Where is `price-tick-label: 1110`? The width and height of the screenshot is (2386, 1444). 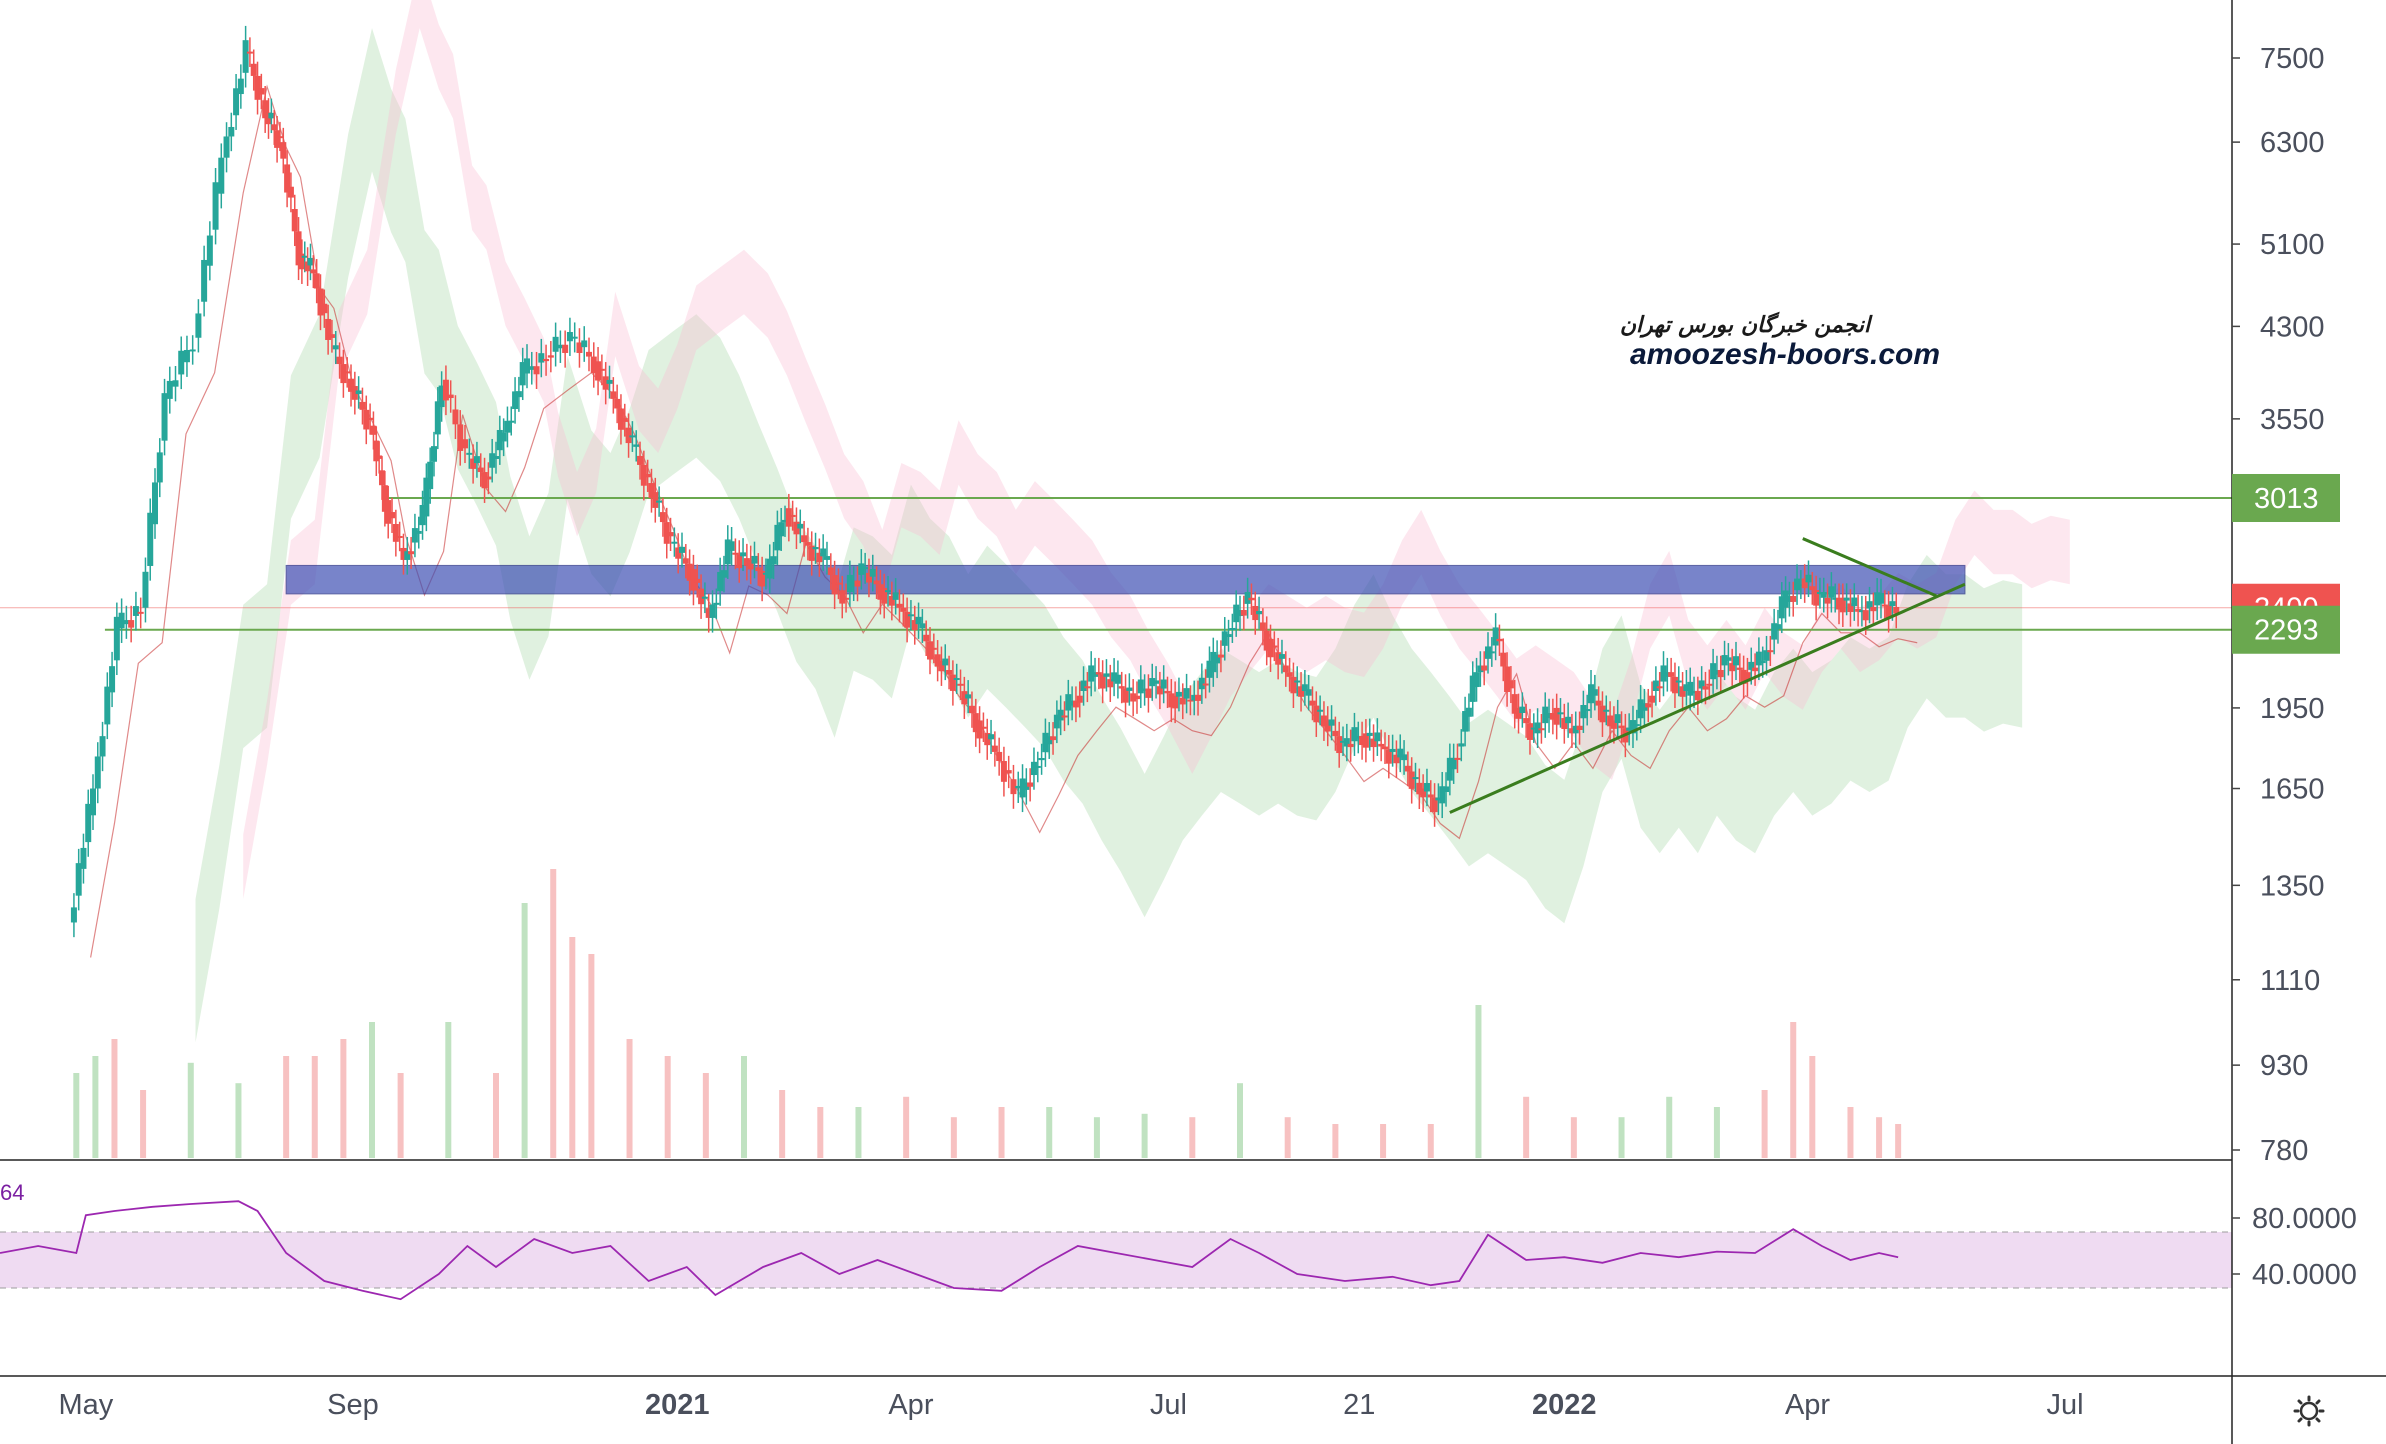
price-tick-label: 1110 is located at coordinates (2290, 981).